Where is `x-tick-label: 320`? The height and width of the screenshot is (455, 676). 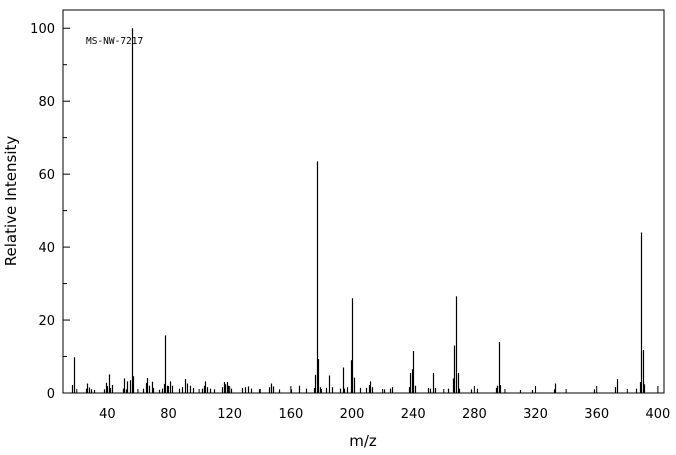 x-tick-label: 320 is located at coordinates (535, 414).